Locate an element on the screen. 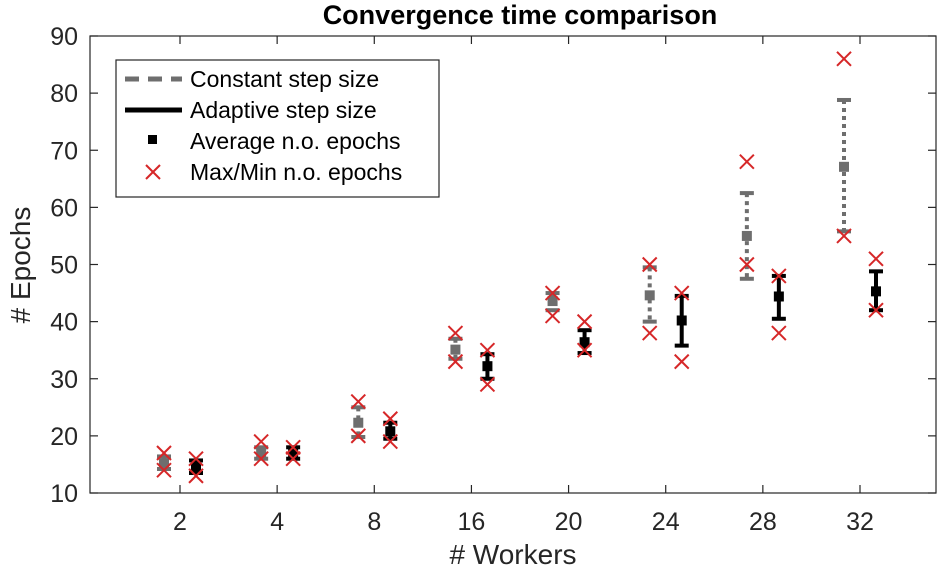 The height and width of the screenshot is (572, 945). x-tick-label: 8 is located at coordinates (374, 522).